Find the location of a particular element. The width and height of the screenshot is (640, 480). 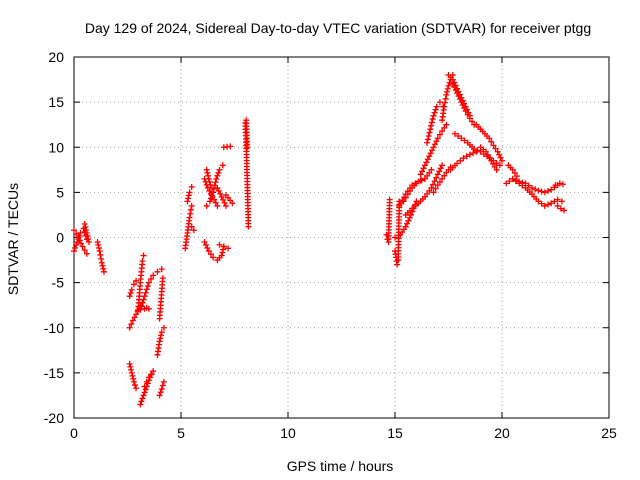

y-tick-label: 15 is located at coordinates (56, 102).